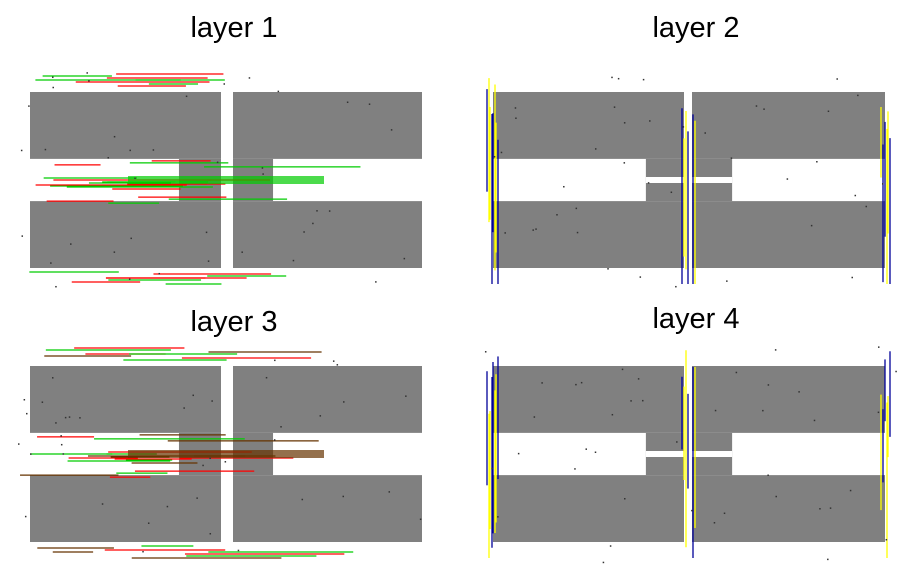 Image resolution: width=914 pixels, height=583 pixels. What do you see at coordinates (234, 322) in the screenshot?
I see `panel-title-layer-3: layer 3` at bounding box center [234, 322].